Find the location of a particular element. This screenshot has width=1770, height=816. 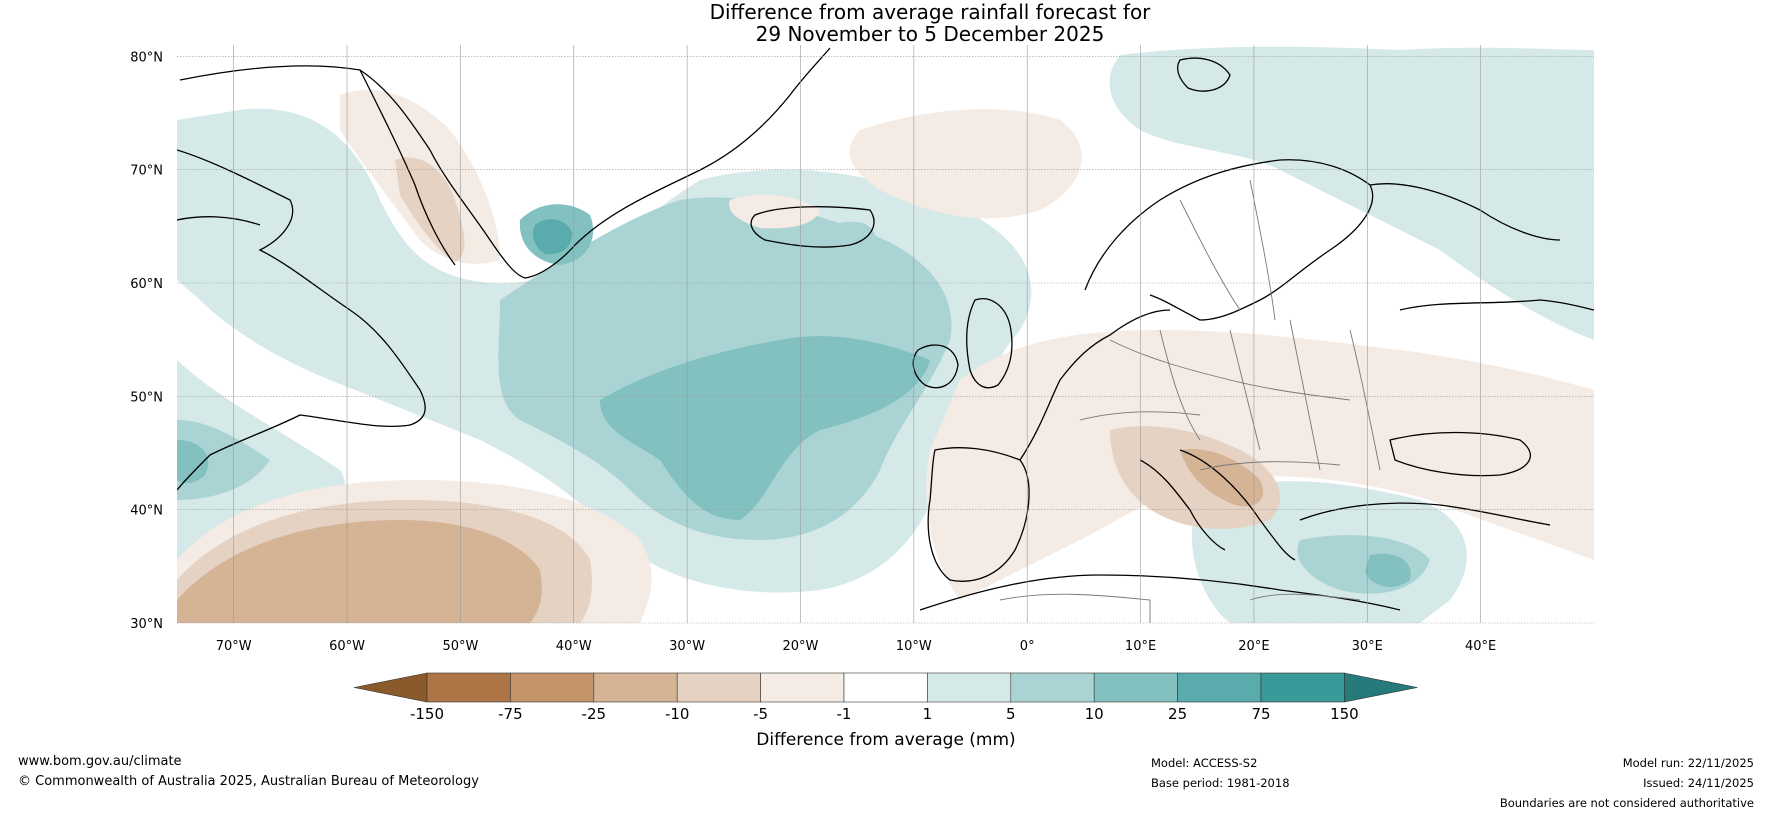

wet-region-cyprus is located at coordinates (1388, 570).